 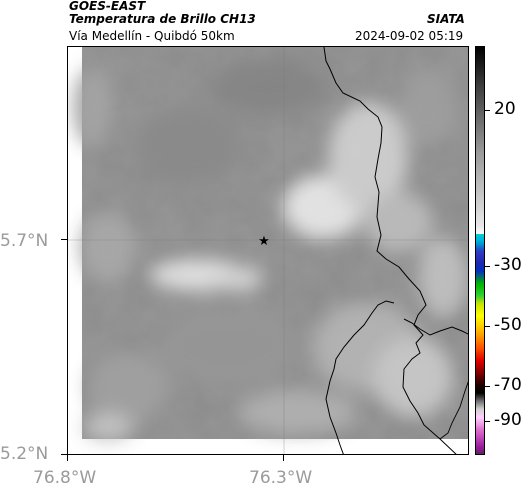 What do you see at coordinates (281, 478) in the screenshot?
I see `lon-label: 76.3°W` at bounding box center [281, 478].